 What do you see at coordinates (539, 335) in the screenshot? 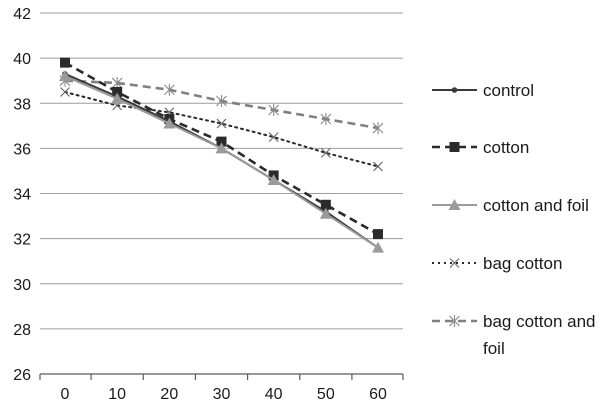
I see `legend-label: bag cotton and foil` at bounding box center [539, 335].